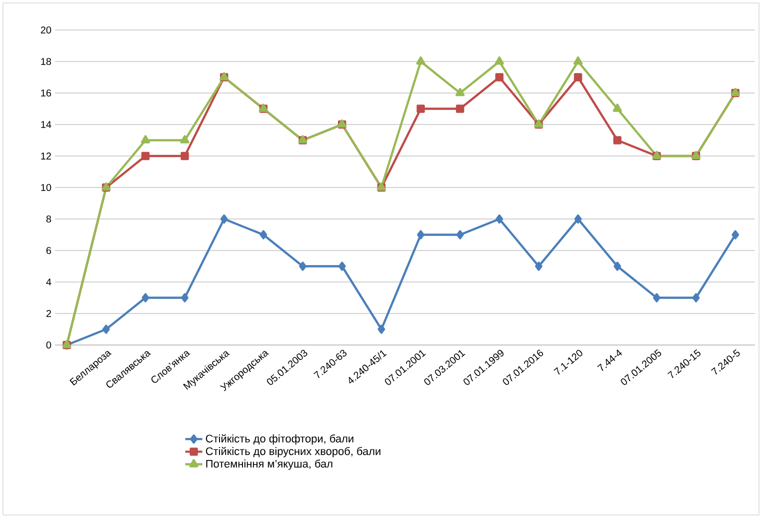  I want to click on legend-label: Стійкість до фітофтори, бали, so click(280, 439).